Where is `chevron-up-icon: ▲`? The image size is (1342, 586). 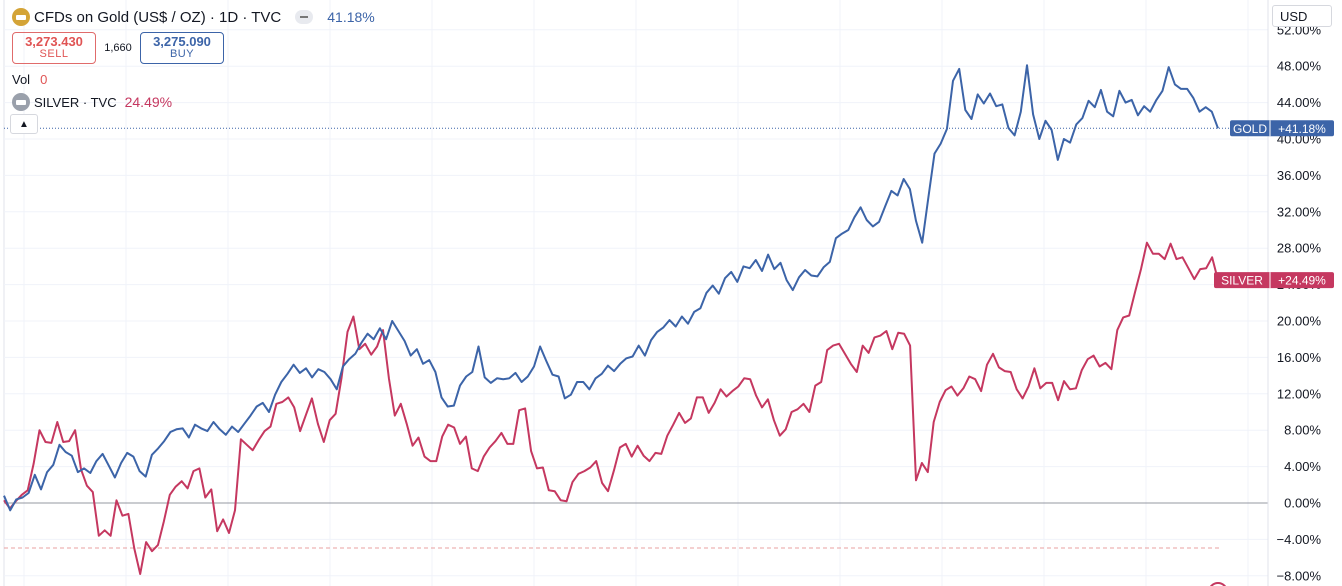 chevron-up-icon: ▲ is located at coordinates (24, 124).